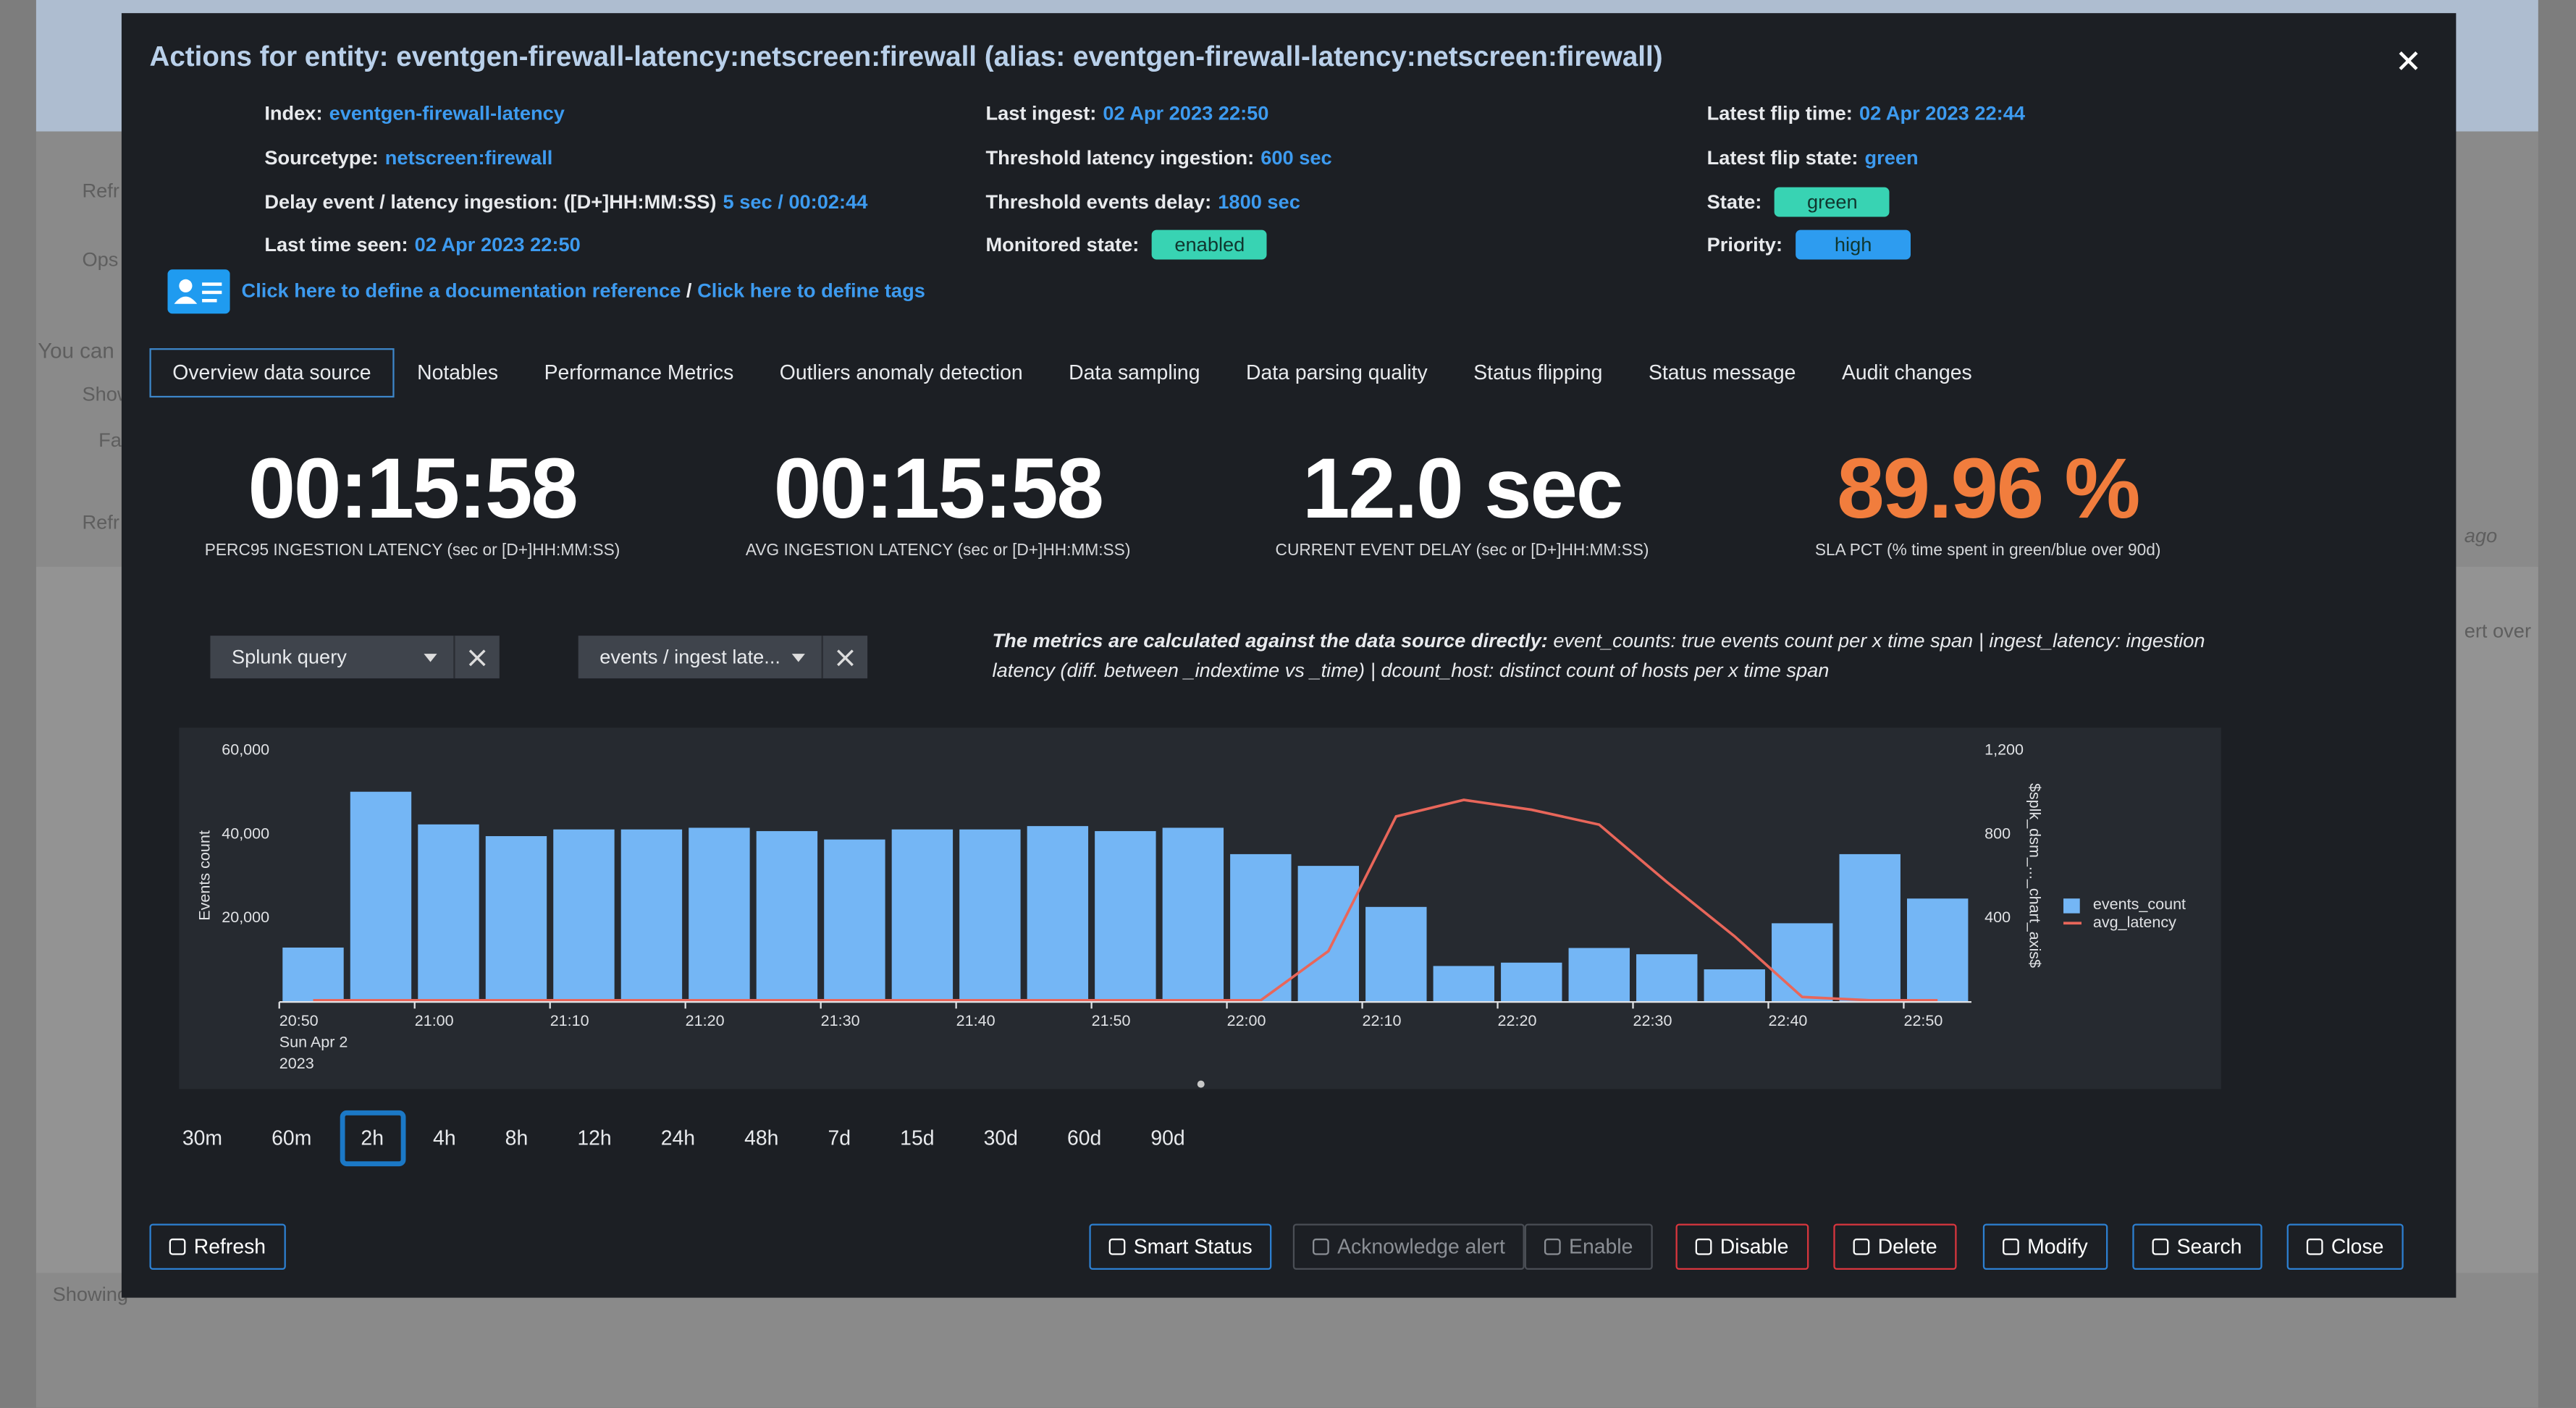 This screenshot has width=2576, height=1408. I want to click on tab: Performance Metrics, so click(639, 372).